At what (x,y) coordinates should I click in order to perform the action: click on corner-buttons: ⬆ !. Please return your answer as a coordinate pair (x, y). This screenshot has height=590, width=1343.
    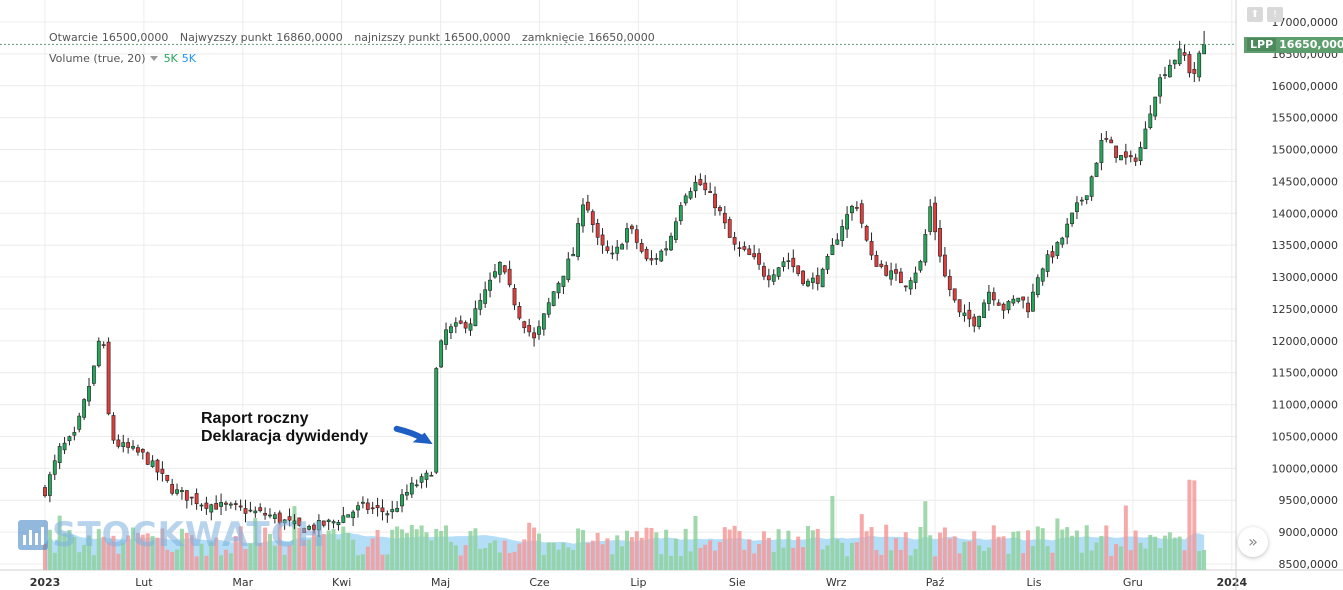
    Looking at the image, I should click on (1265, 14).